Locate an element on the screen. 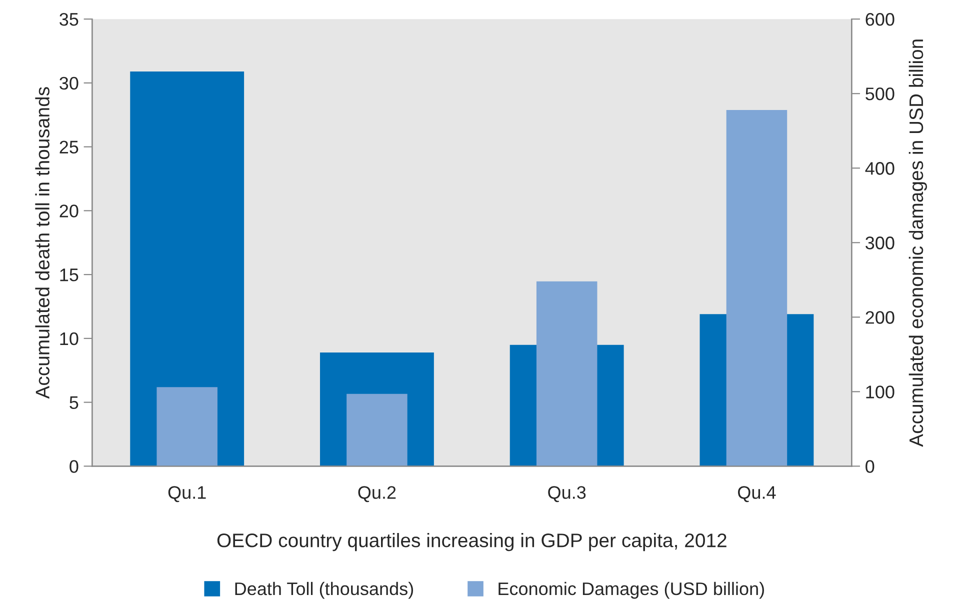  y2-axis-title: Accumulated economic damages in USD billion is located at coordinates (917, 243).